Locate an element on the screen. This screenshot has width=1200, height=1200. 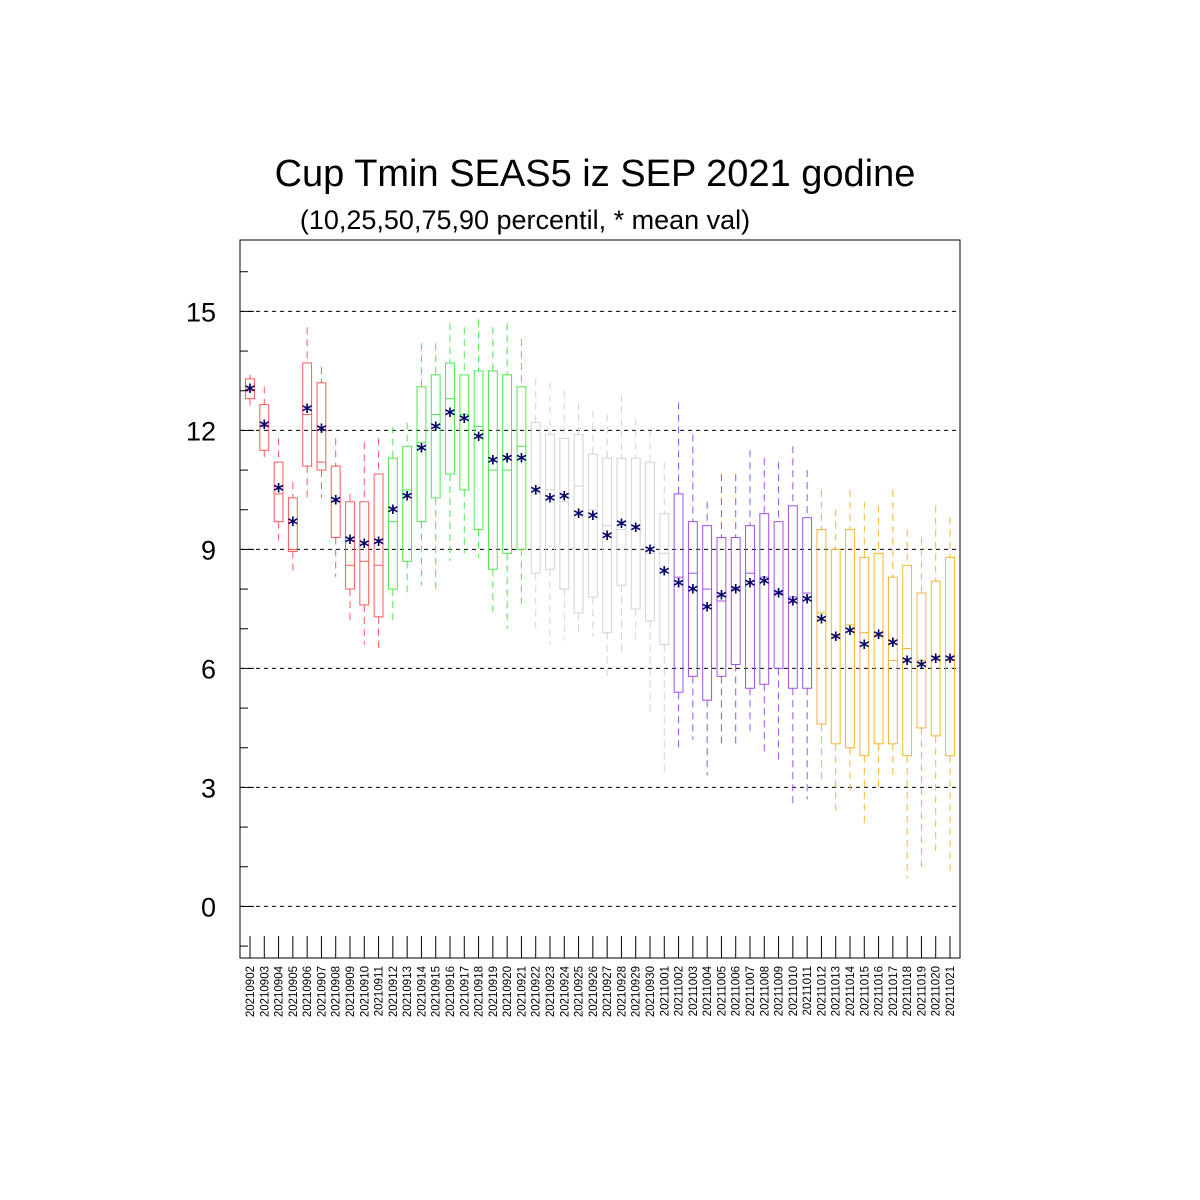
x-tick-label: 20211010 is located at coordinates (794, 991).